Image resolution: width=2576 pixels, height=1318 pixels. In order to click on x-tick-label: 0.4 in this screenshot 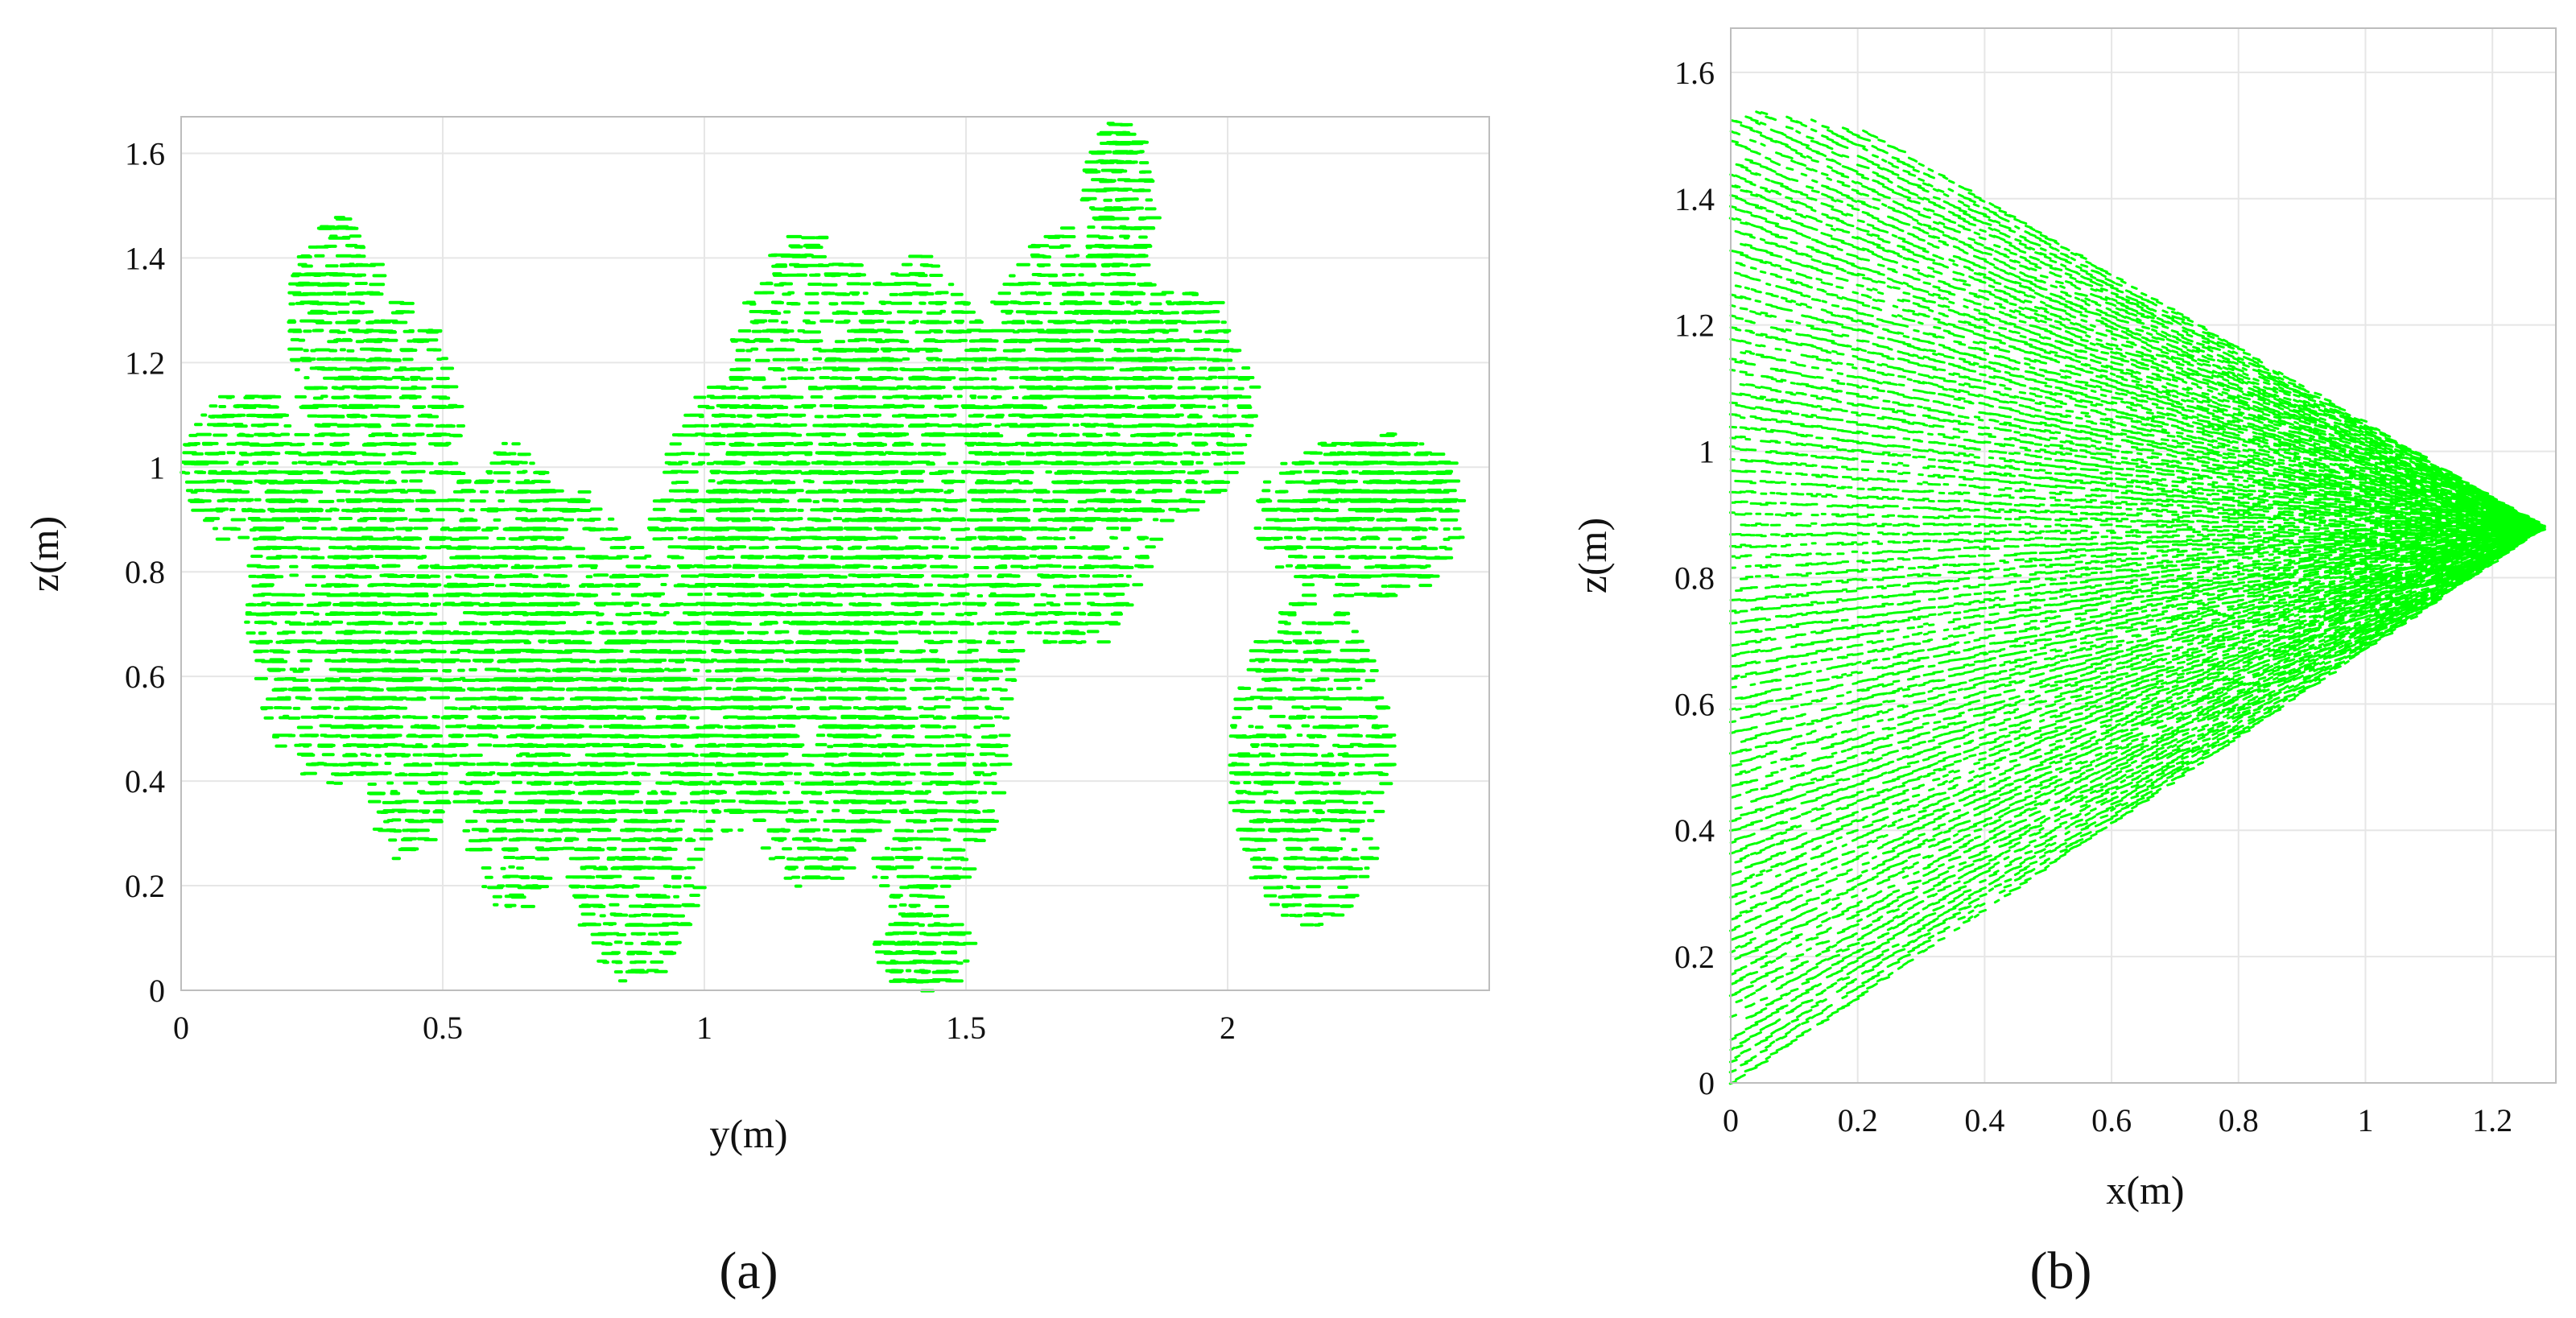, I will do `click(1984, 1120)`.